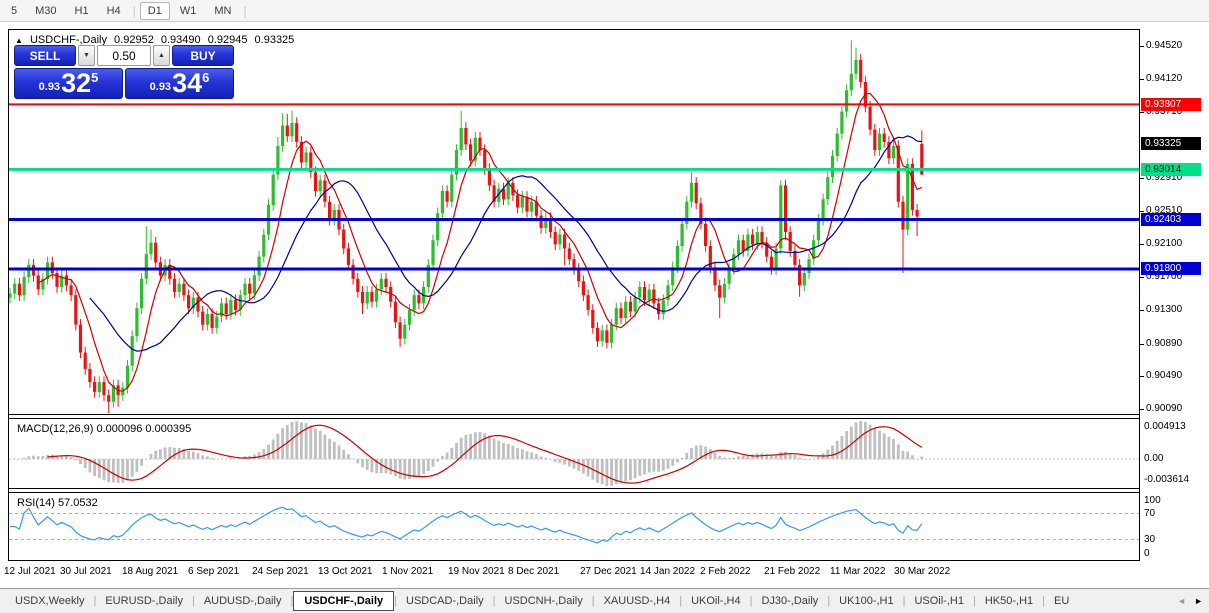  I want to click on chevron-up-icon: ▲, so click(161, 55).